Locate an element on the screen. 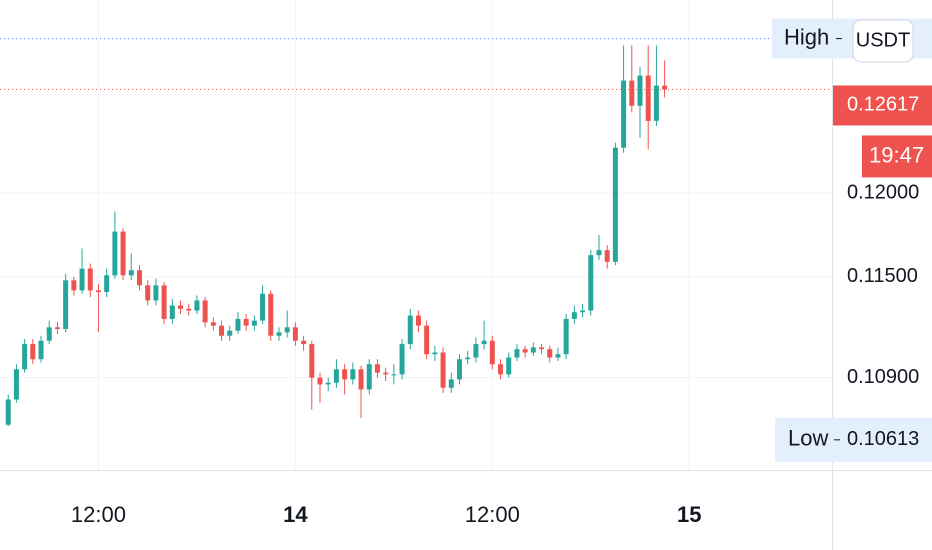  price-label: 0.12617 is located at coordinates (883, 105).